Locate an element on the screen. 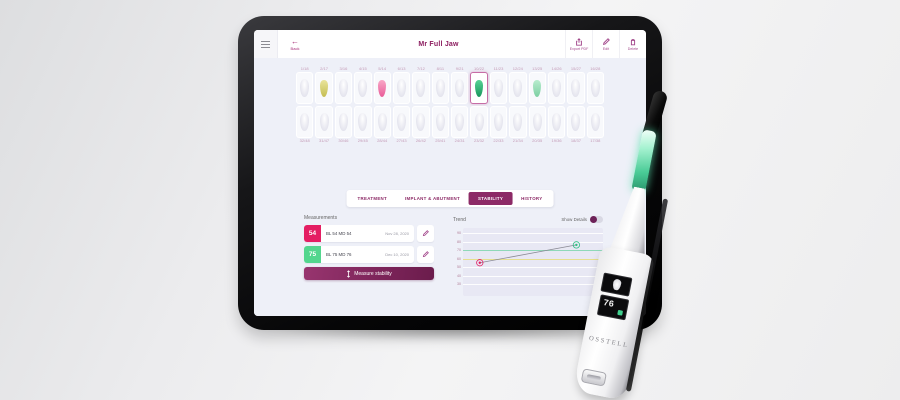 The width and height of the screenshot is (900, 400). tooth-cell: 20/35 is located at coordinates (537, 125).